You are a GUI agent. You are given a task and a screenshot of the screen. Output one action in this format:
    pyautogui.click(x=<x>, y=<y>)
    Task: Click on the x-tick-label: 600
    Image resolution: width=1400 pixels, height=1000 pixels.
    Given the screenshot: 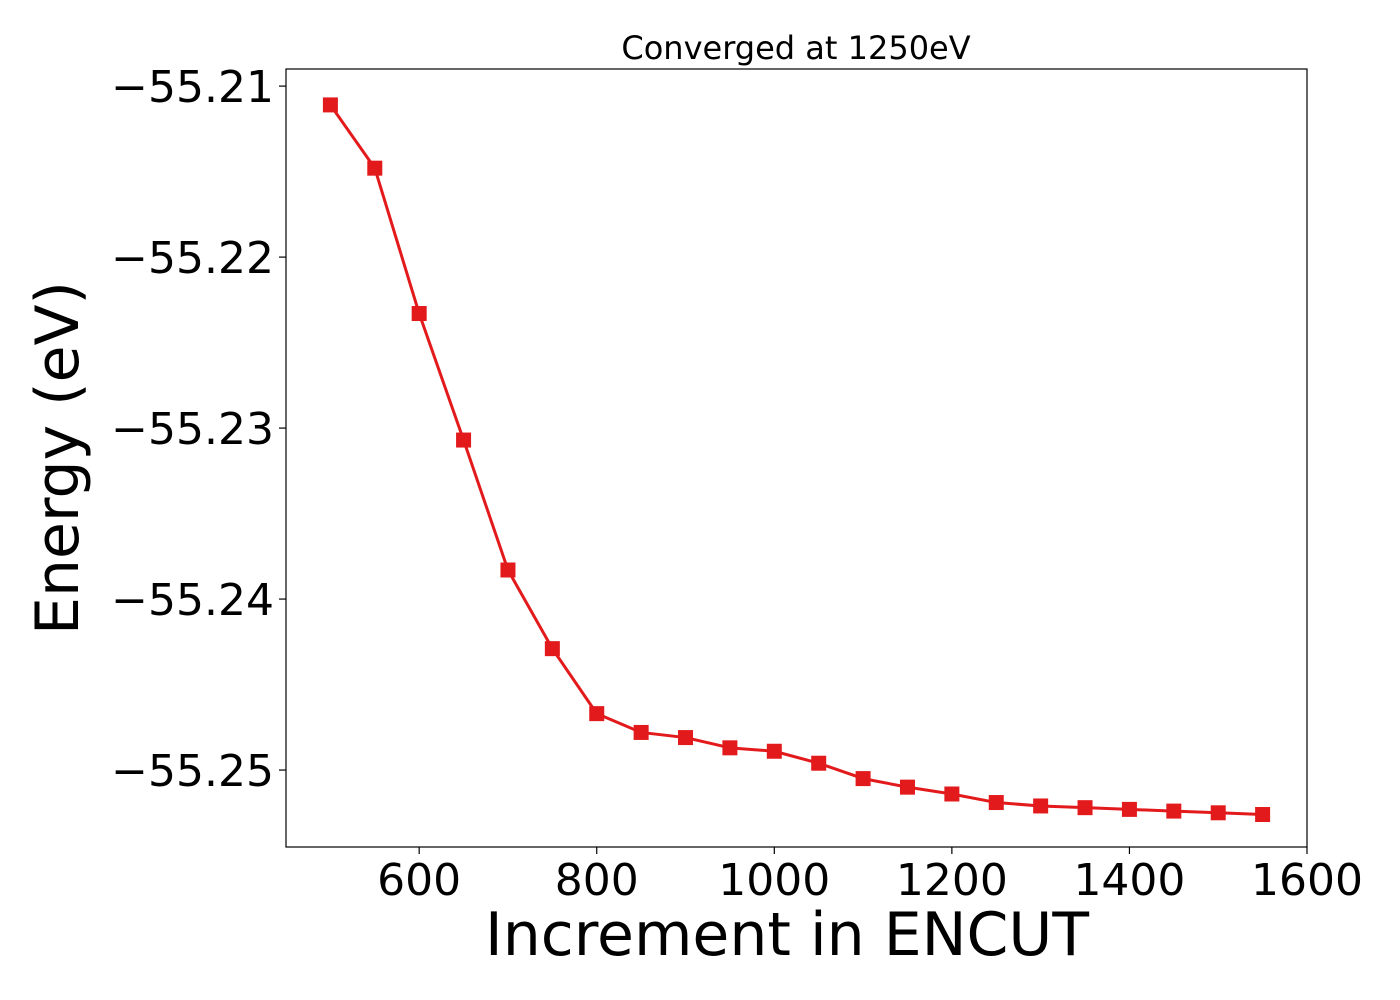 What is the action you would take?
    pyautogui.click(x=419, y=880)
    